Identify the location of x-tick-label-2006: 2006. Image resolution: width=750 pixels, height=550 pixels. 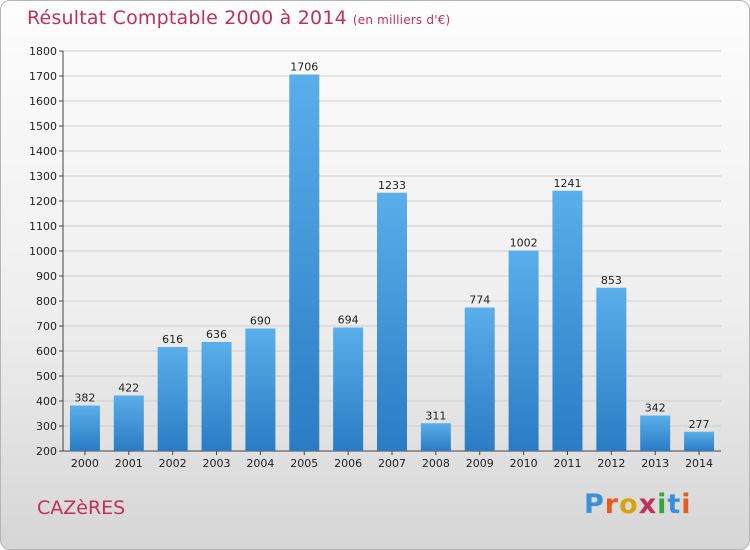
(348, 463).